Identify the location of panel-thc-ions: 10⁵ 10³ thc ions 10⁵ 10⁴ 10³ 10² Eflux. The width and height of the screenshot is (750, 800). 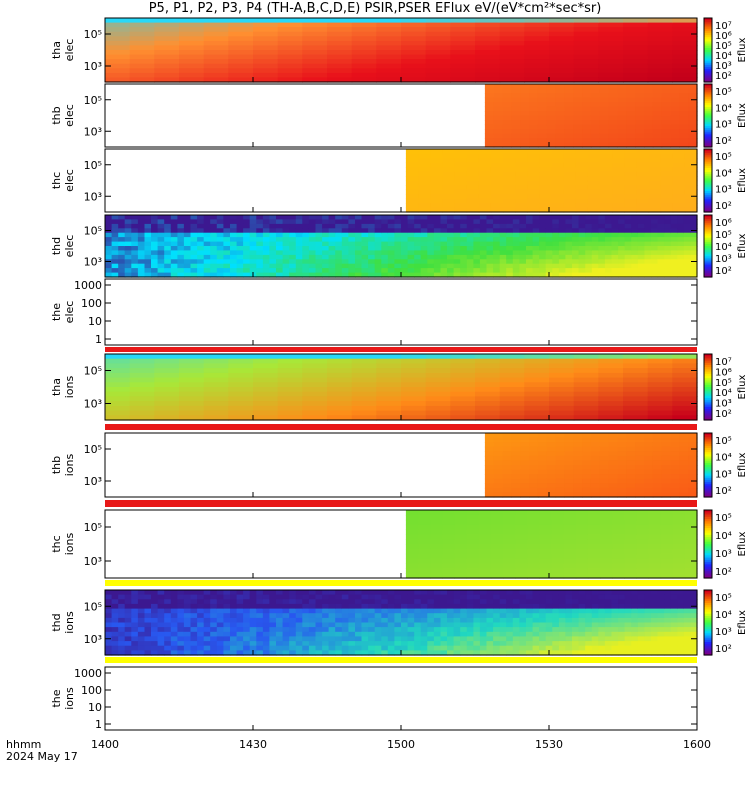
(399, 544).